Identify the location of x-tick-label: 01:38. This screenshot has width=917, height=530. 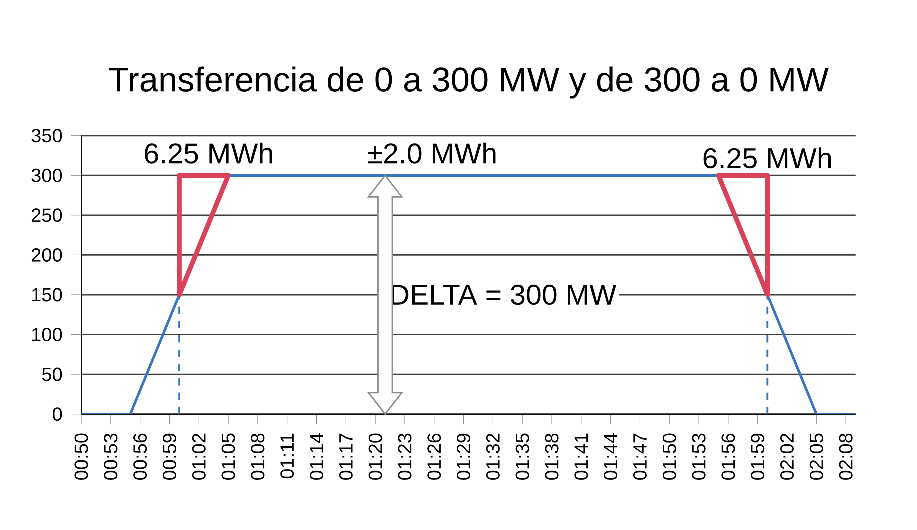
(552, 457).